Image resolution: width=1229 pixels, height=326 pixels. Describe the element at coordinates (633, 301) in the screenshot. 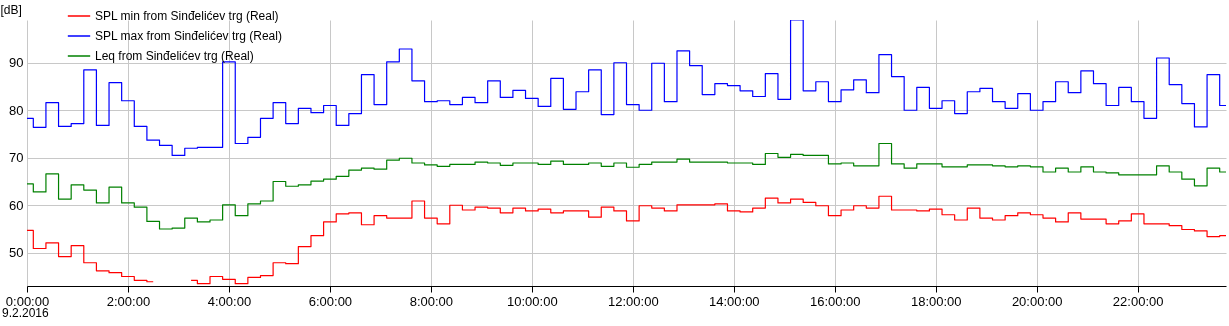

I see `x-tick-label: 12:00:00` at that location.